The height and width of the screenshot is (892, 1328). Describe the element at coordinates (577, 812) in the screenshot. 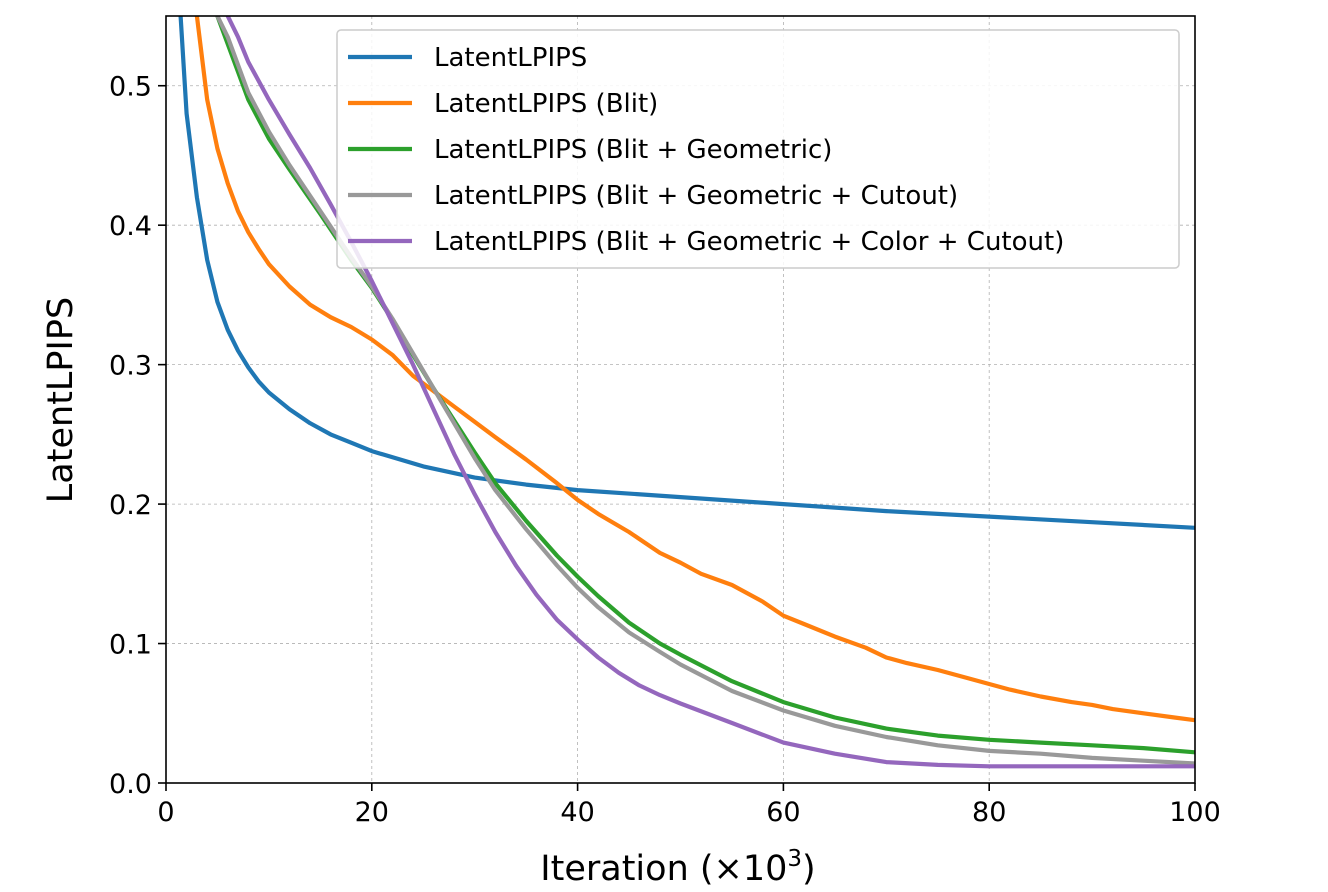

I see `x-tick-label: 40` at that location.